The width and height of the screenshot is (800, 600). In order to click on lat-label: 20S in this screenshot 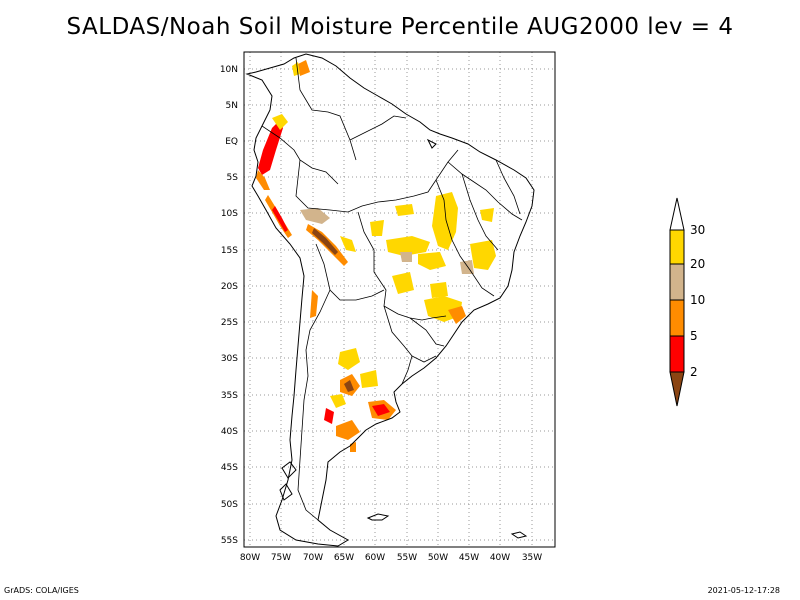, I will do `click(229, 287)`.